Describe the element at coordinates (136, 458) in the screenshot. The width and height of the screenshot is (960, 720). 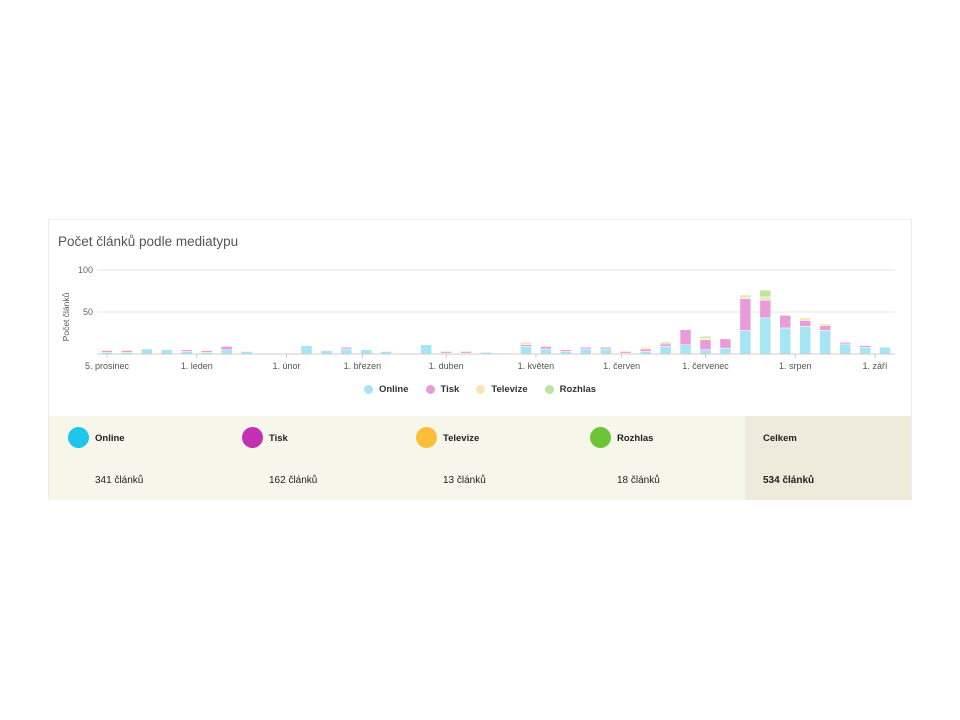
I see `summary-online: Online 341 článků` at that location.